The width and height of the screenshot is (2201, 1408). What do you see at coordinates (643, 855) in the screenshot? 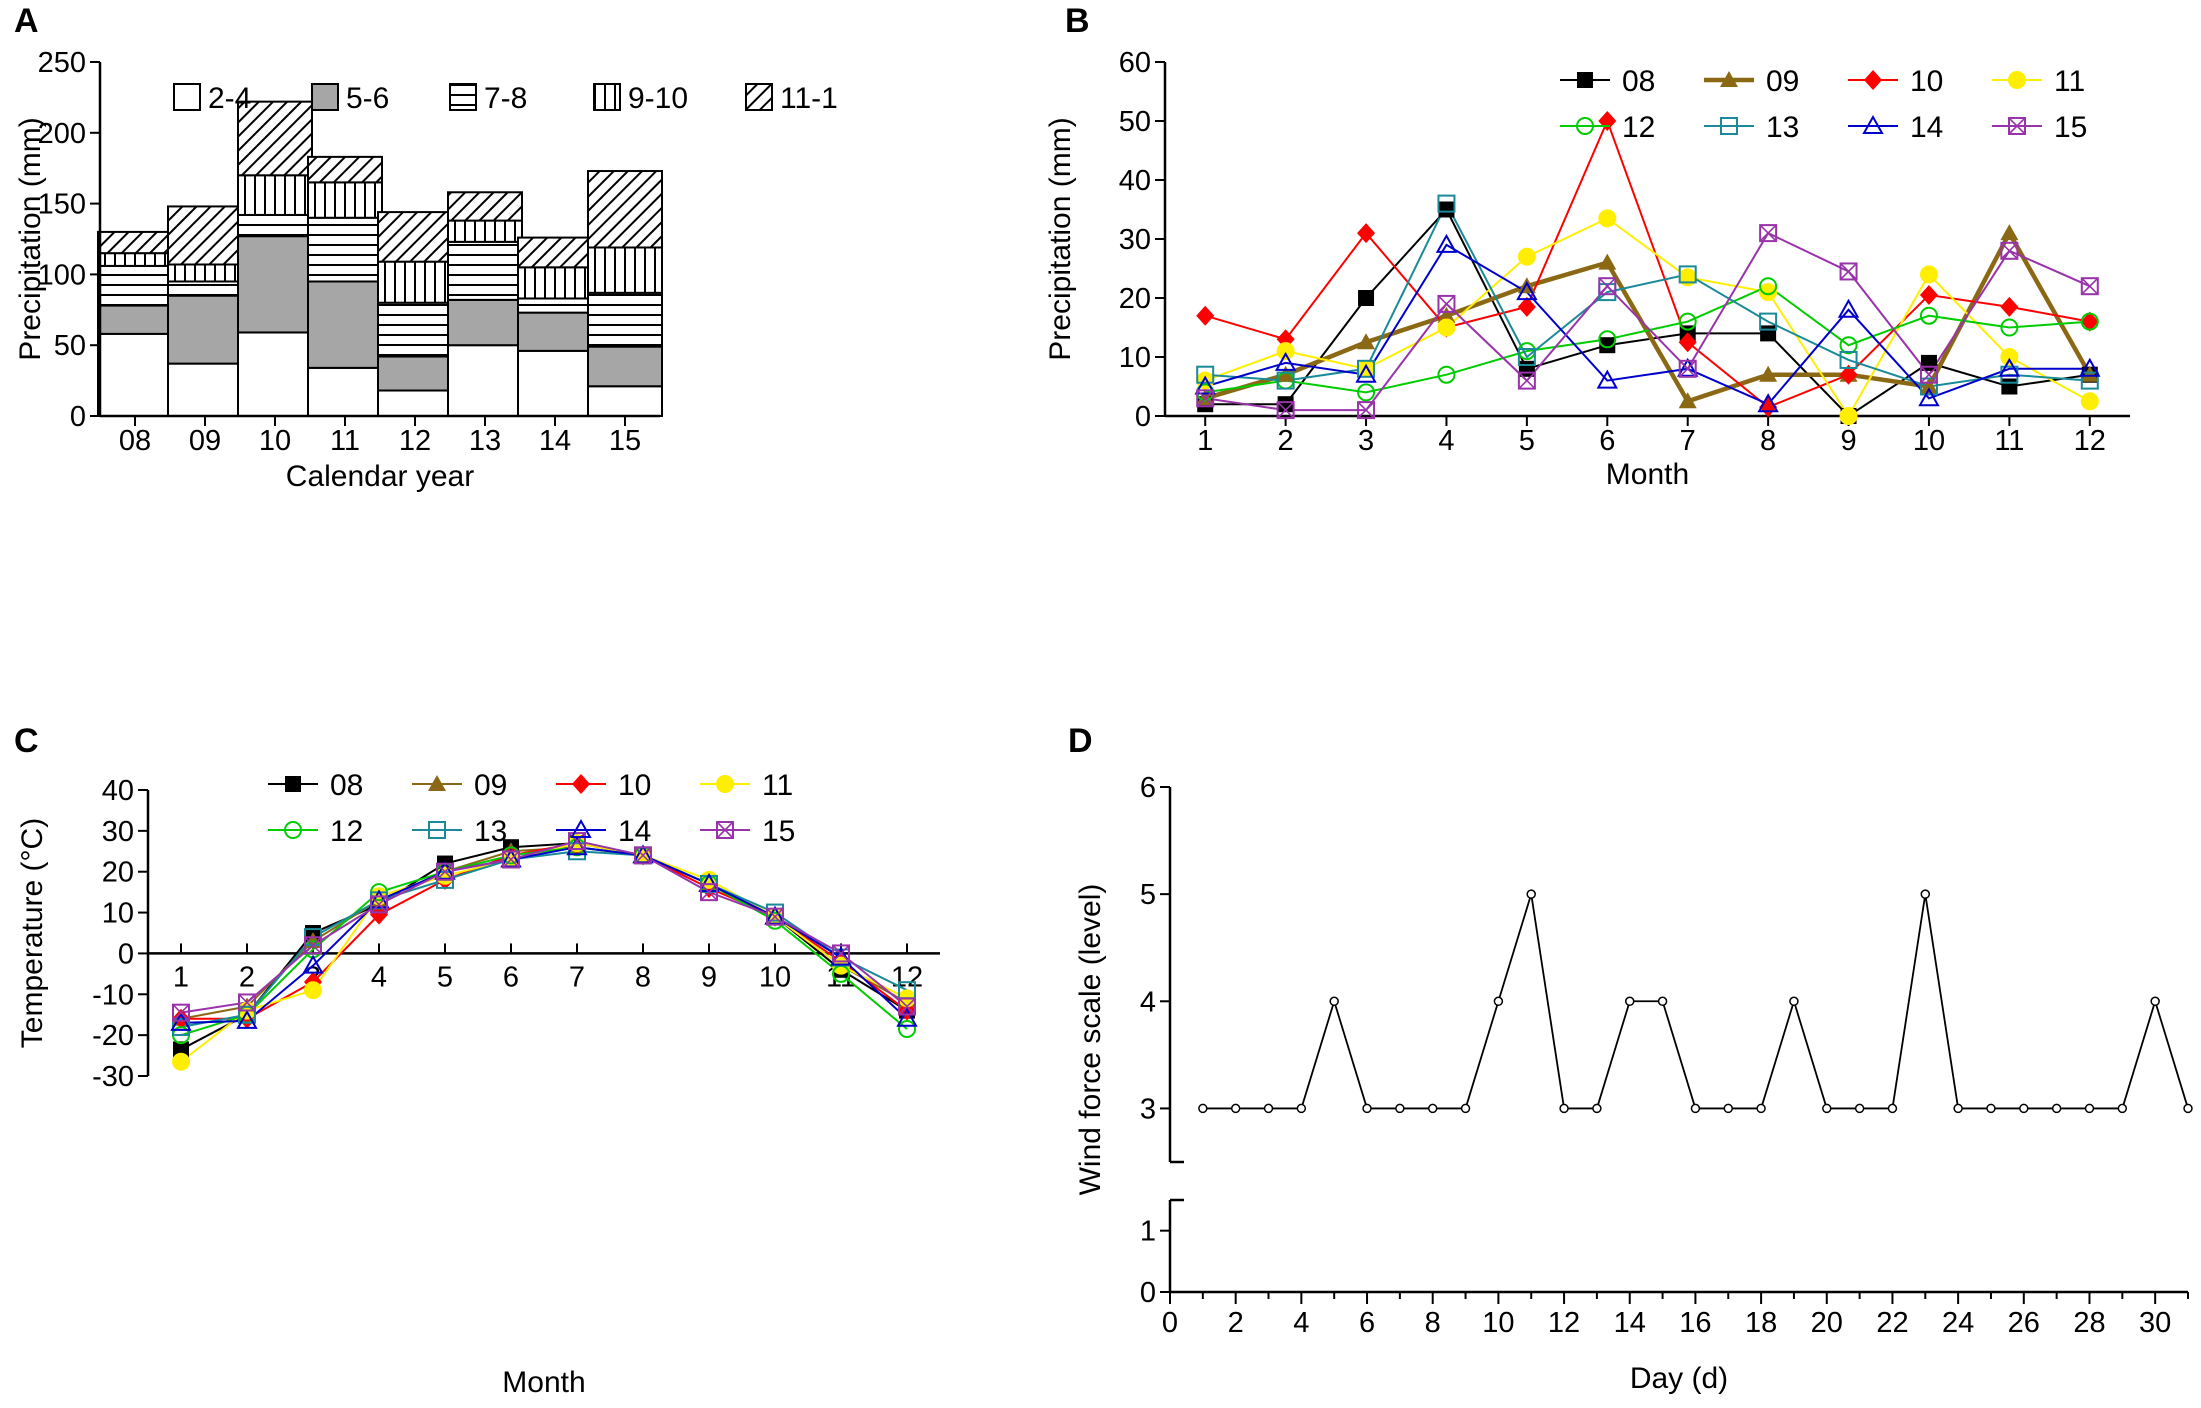
I see `point-15-m8` at bounding box center [643, 855].